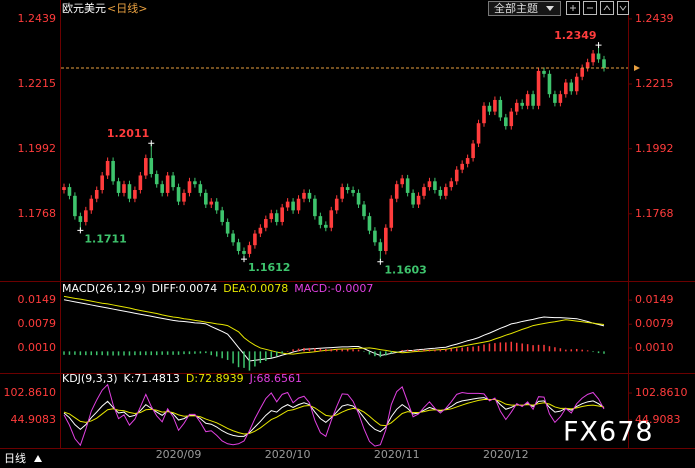 Image resolution: width=695 pixels, height=468 pixels. What do you see at coordinates (654, 148) in the screenshot?
I see `y-tick-label: 1.1992` at bounding box center [654, 148].